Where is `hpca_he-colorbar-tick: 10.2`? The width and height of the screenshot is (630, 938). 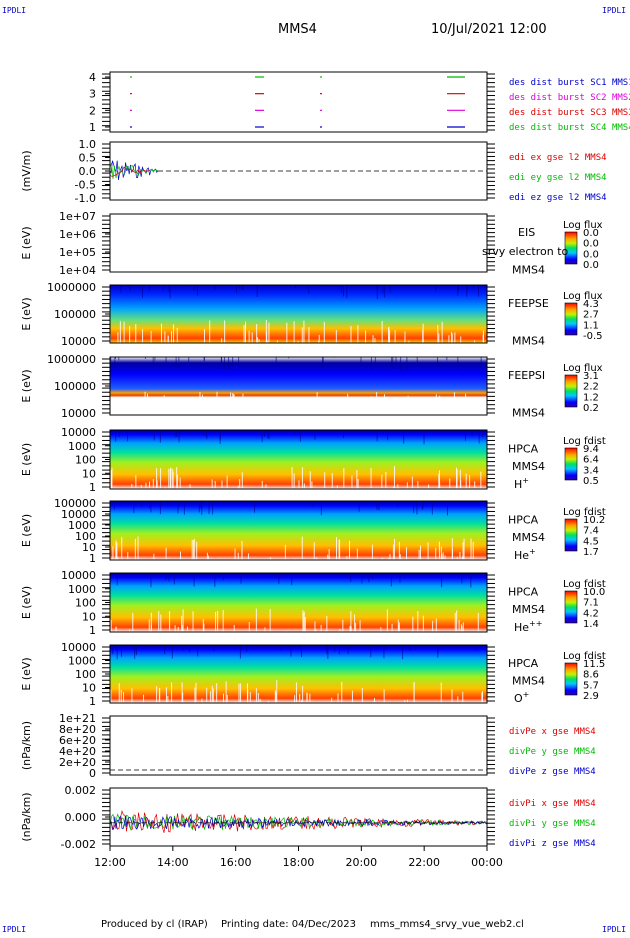 hpca_he-colorbar-tick: 10.2 is located at coordinates (594, 520).